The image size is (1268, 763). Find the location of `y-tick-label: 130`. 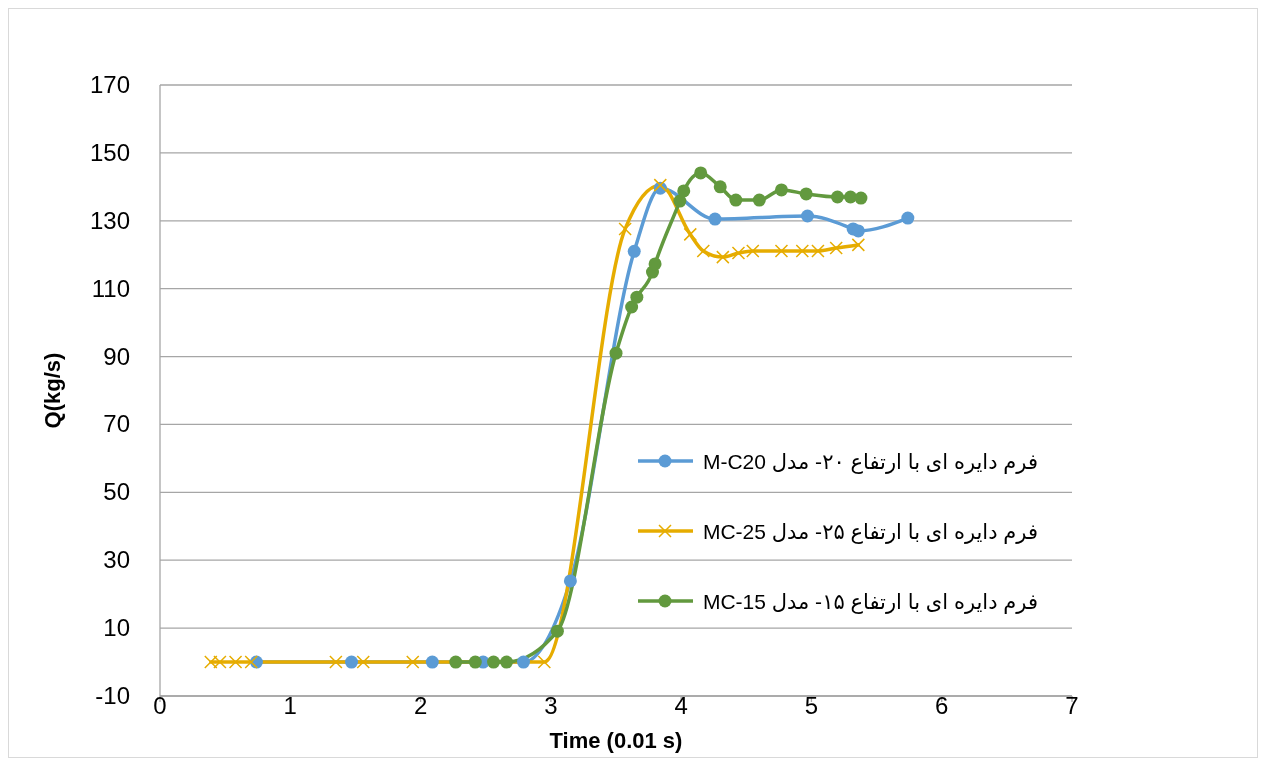

y-tick-label: 130 is located at coordinates (109, 220).